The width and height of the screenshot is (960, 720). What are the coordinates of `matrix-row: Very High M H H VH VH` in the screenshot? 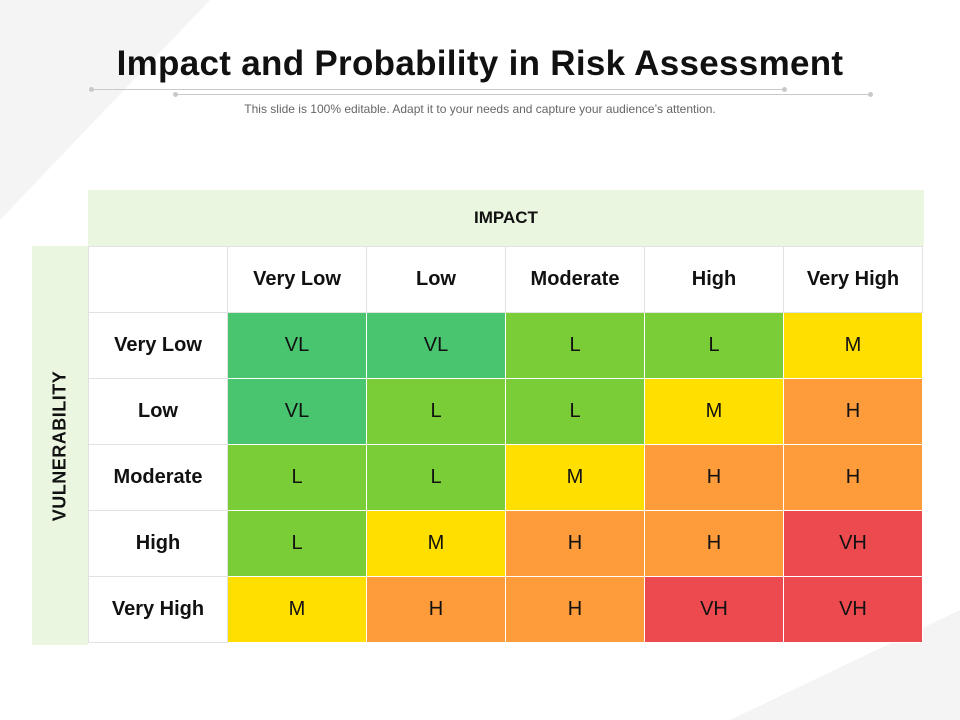 It's located at (505, 609).